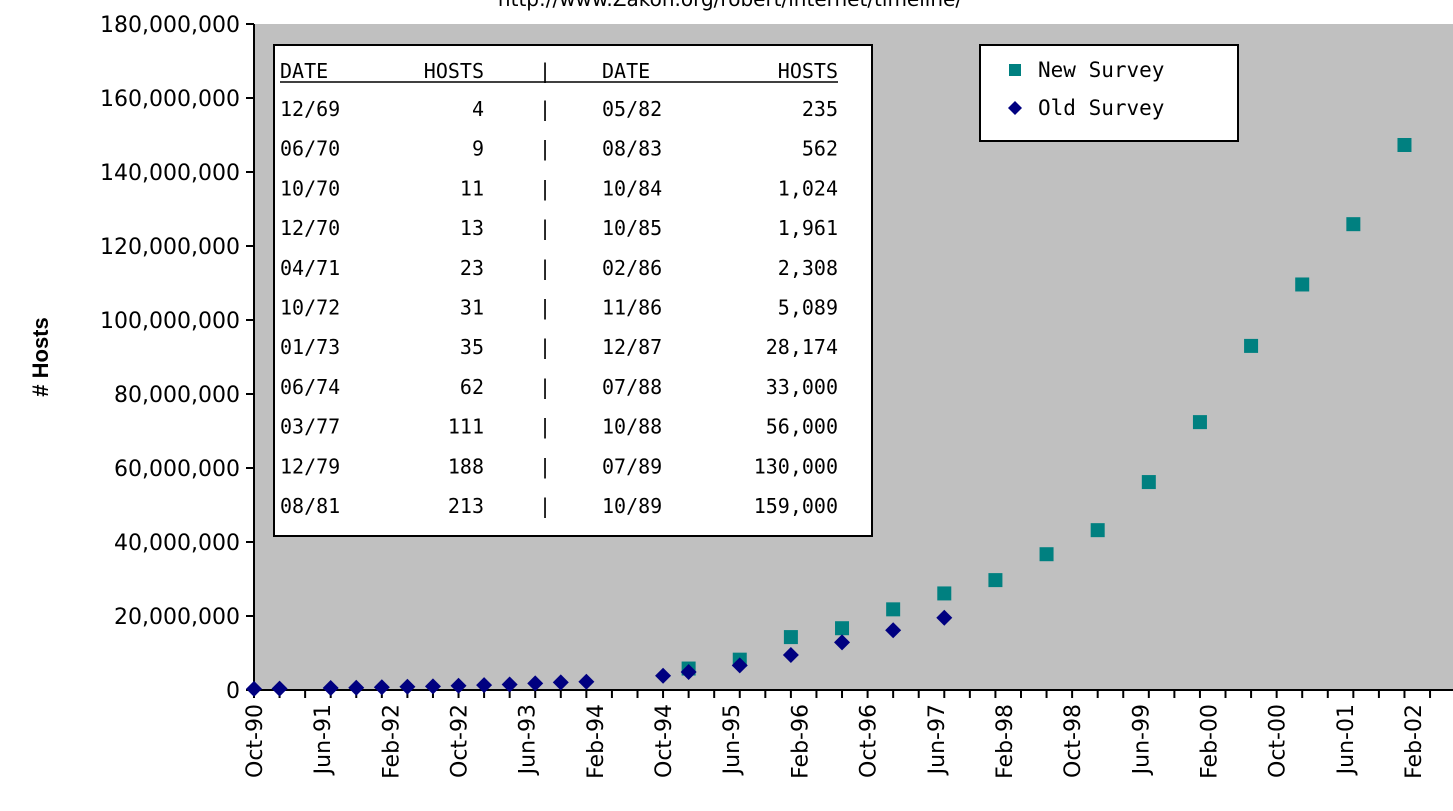 This screenshot has width=1453, height=811. What do you see at coordinates (310, 427) in the screenshot?
I see `inset-table-cell: 03/77` at bounding box center [310, 427].